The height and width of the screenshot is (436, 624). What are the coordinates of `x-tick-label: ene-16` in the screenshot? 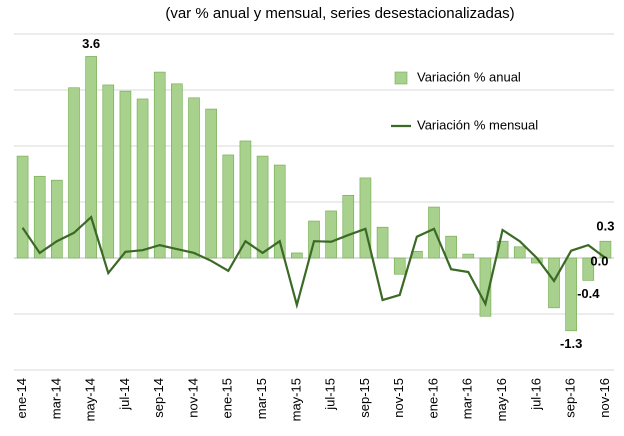 It's located at (432, 398).